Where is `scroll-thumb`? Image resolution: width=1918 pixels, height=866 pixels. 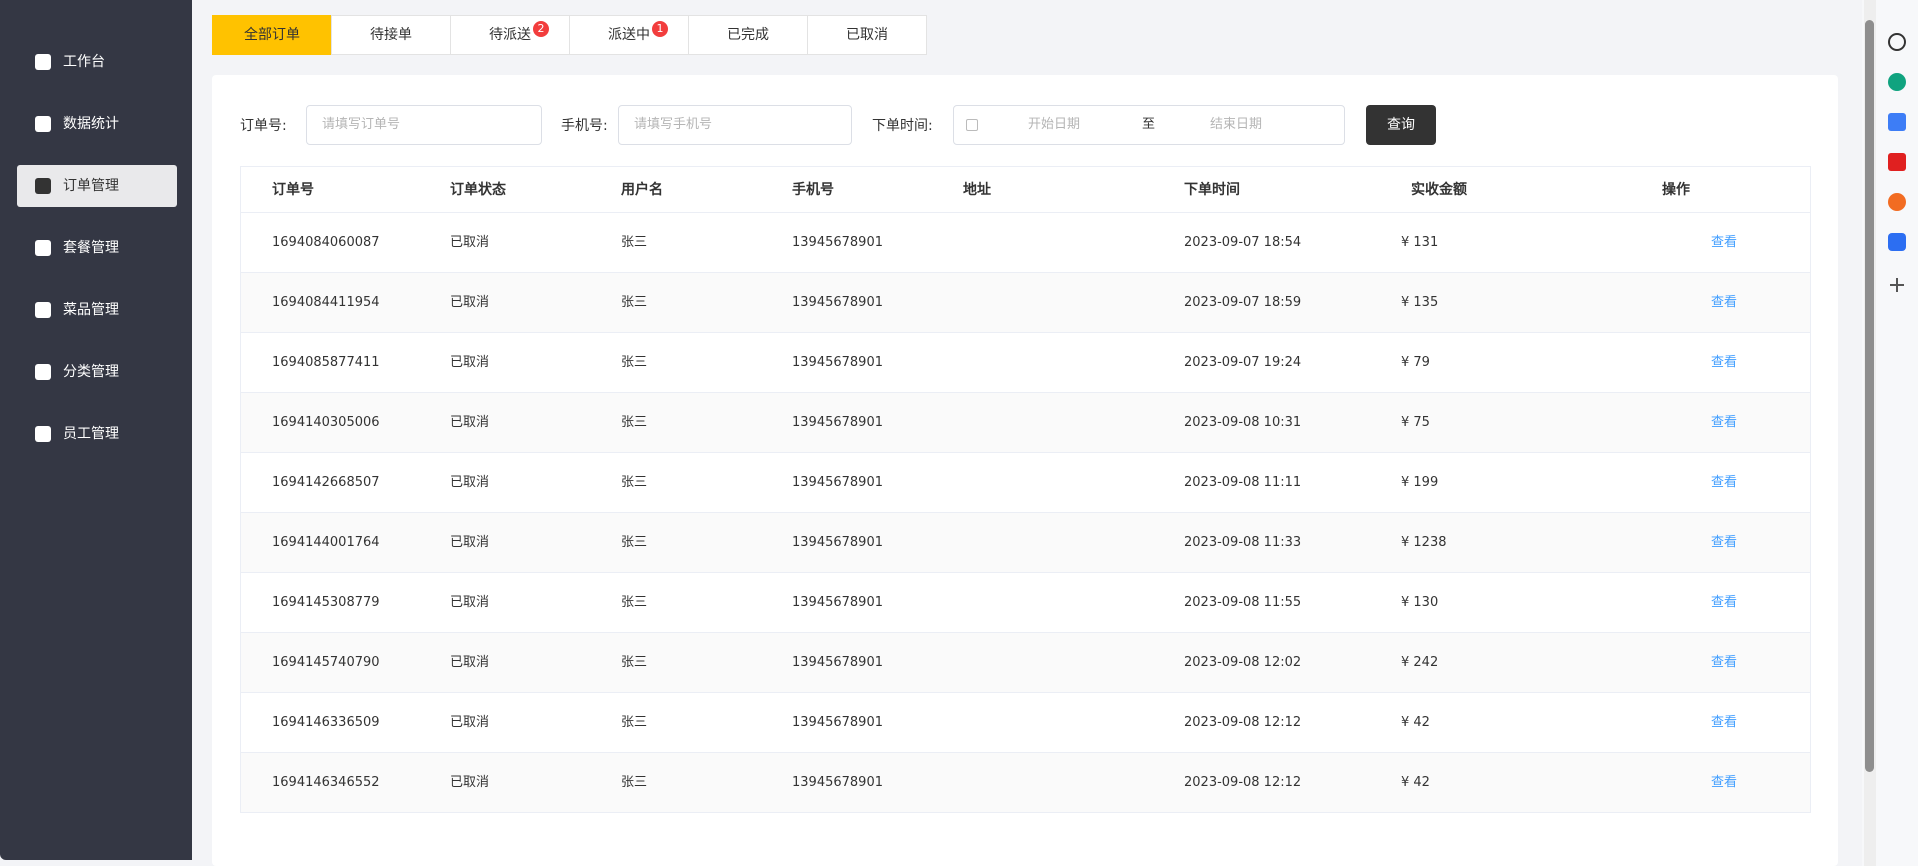 scroll-thumb is located at coordinates (1869, 396).